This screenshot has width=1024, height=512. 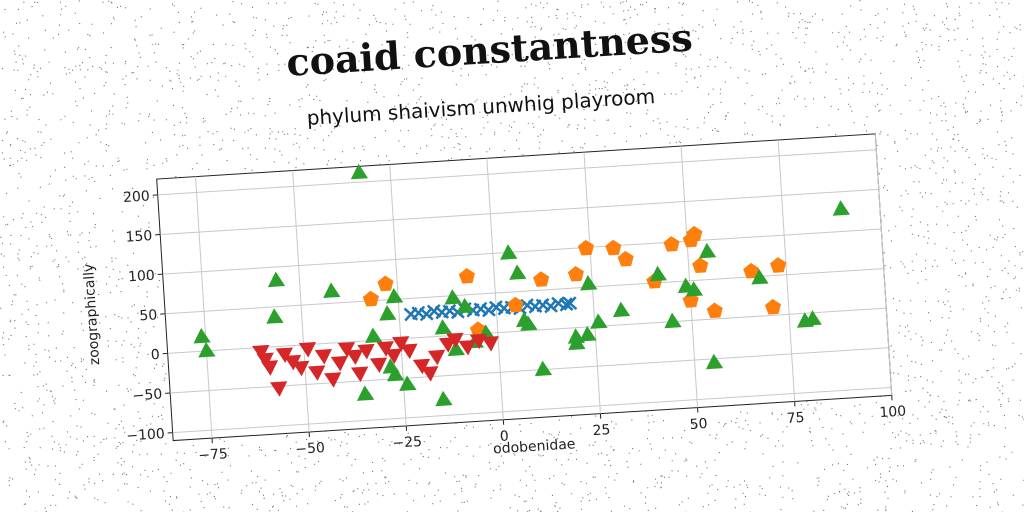 What do you see at coordinates (137, 197) in the screenshot?
I see `y-tick-label: 200` at bounding box center [137, 197].